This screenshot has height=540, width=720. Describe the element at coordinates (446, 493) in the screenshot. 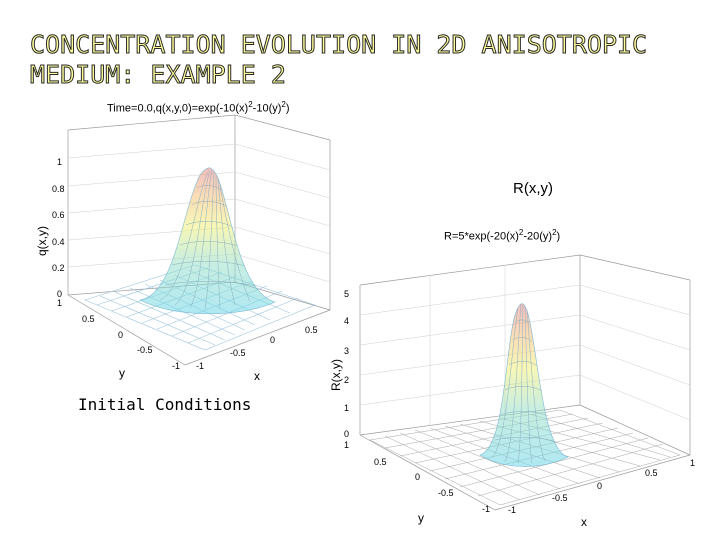

I see `plot2-y-tick: -0.5` at that location.